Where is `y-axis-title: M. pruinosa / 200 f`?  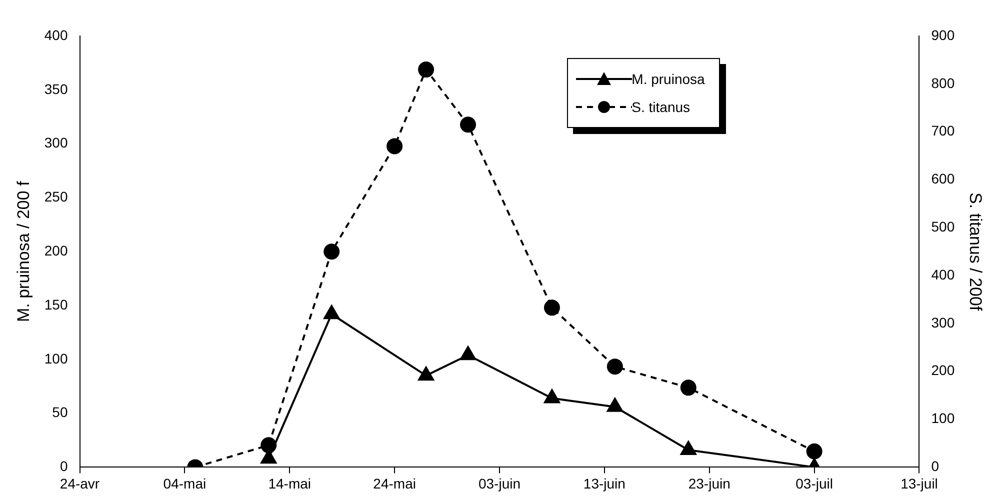
y-axis-title: M. pruinosa / 200 f is located at coordinates (23, 251).